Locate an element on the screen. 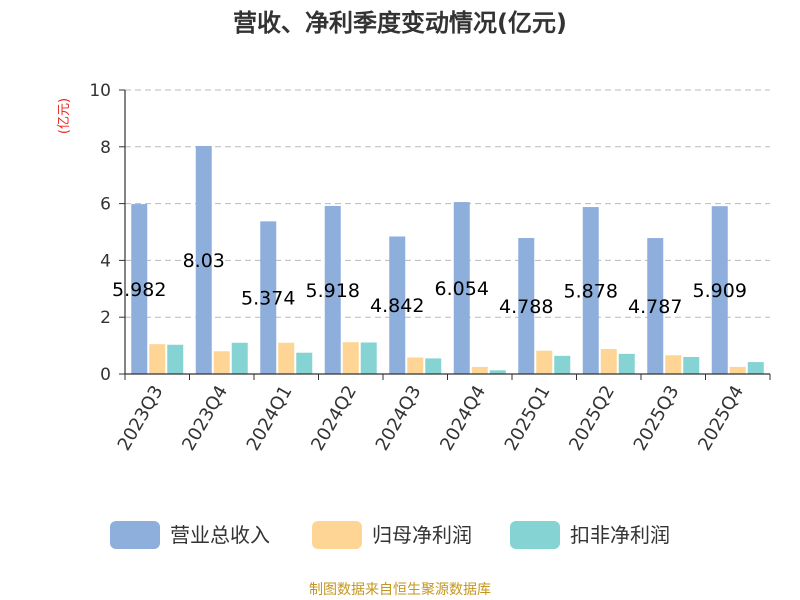  data-label: 5.982 is located at coordinates (139, 290).